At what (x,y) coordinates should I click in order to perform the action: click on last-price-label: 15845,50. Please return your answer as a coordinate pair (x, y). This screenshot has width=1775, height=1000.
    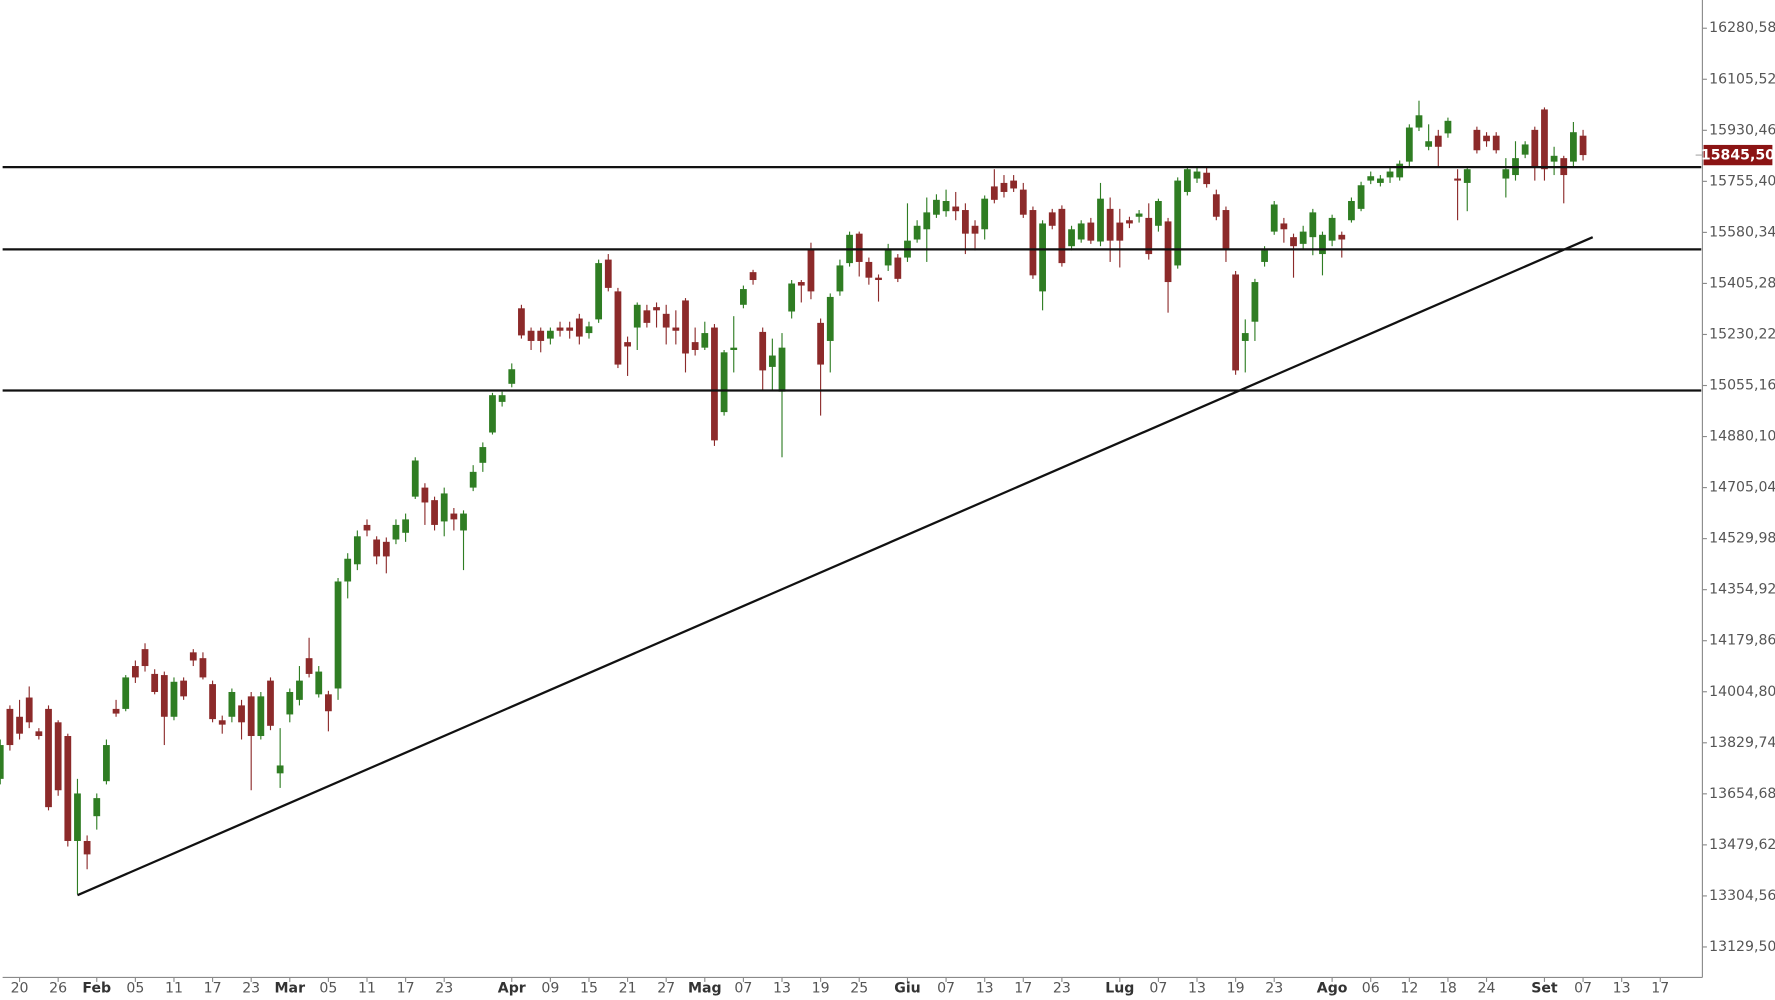
    Looking at the image, I should click on (1738, 156).